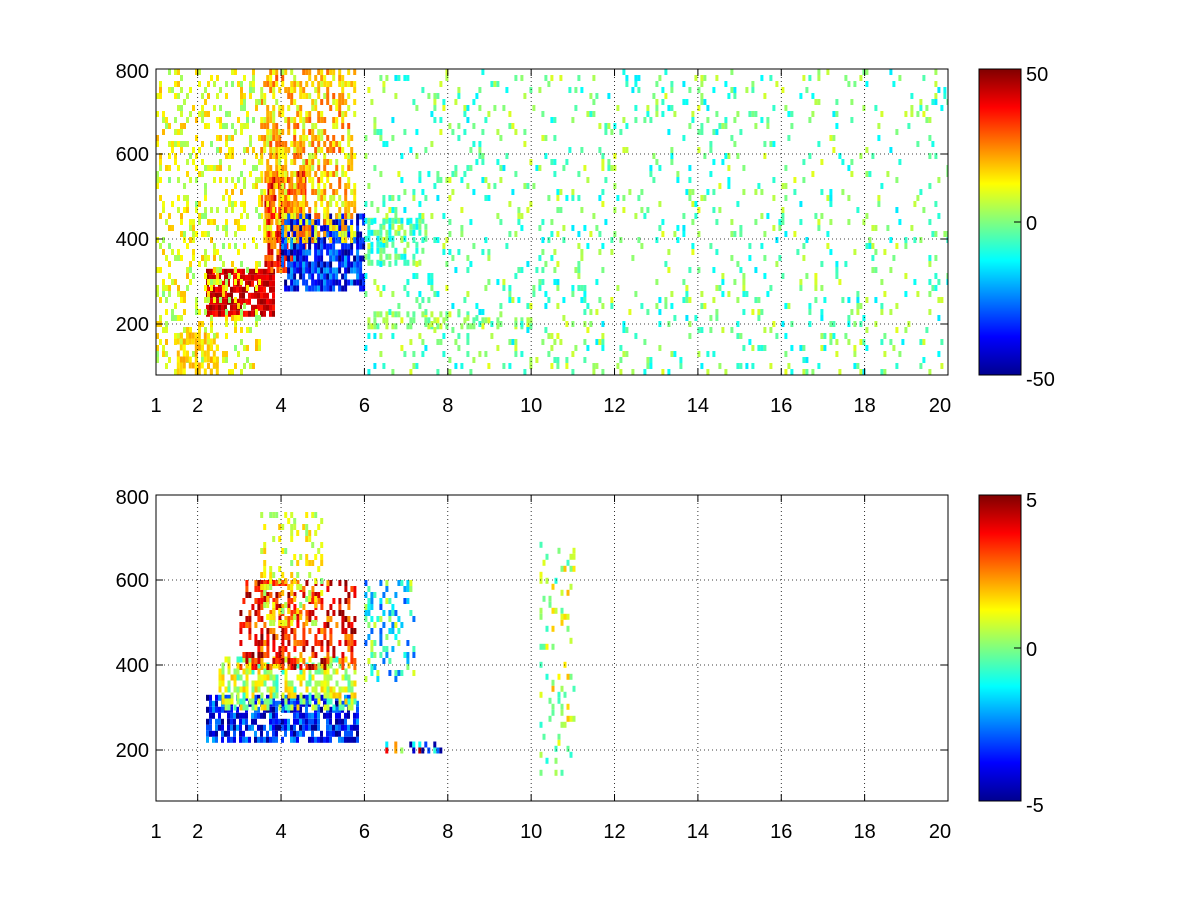 The height and width of the screenshot is (900, 1200). Describe the element at coordinates (781, 406) in the screenshot. I see `x-tick-label-top: 16` at that location.